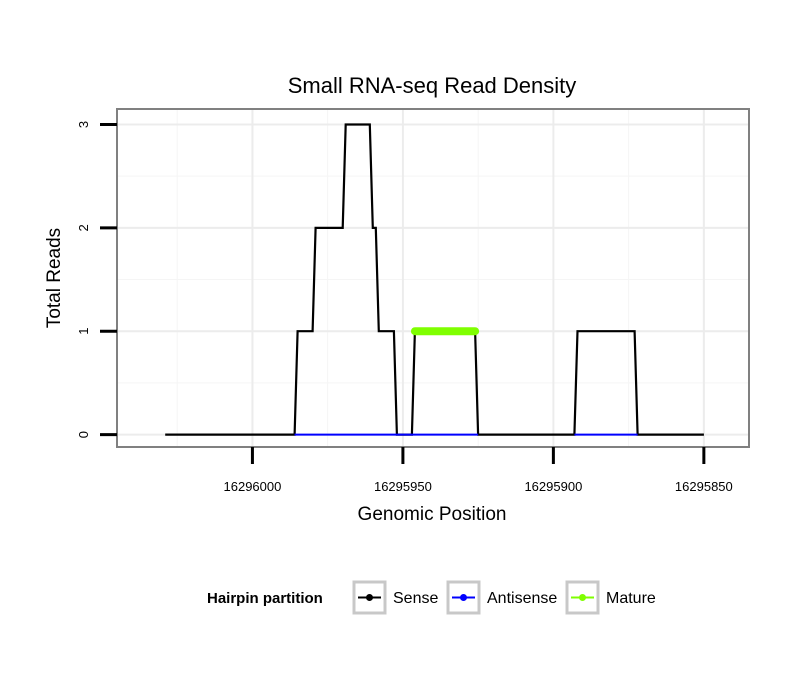  I want to click on legend-item-label: Mature, so click(631, 598).